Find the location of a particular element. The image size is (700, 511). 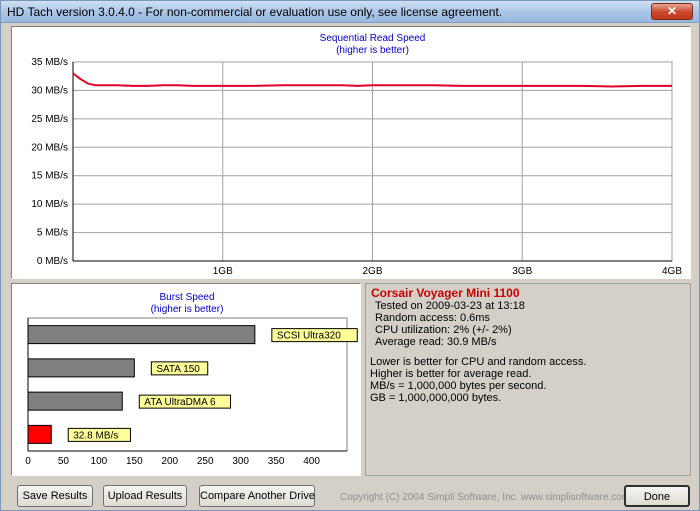

seq-y-tick-label: 15 MB/s is located at coordinates (49, 176).